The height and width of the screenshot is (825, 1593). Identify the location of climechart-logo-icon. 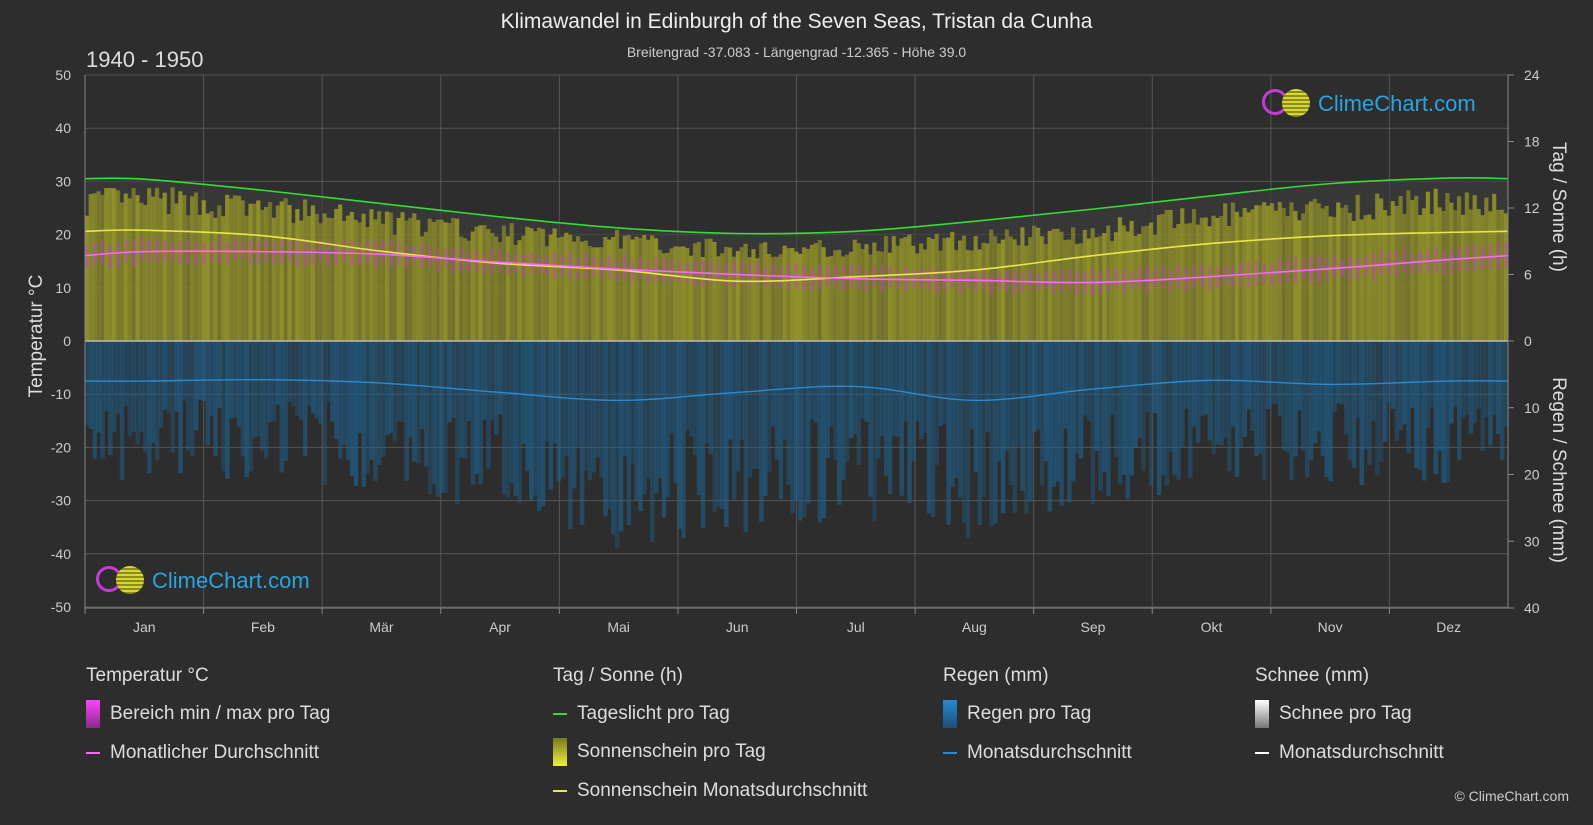
(1287, 104).